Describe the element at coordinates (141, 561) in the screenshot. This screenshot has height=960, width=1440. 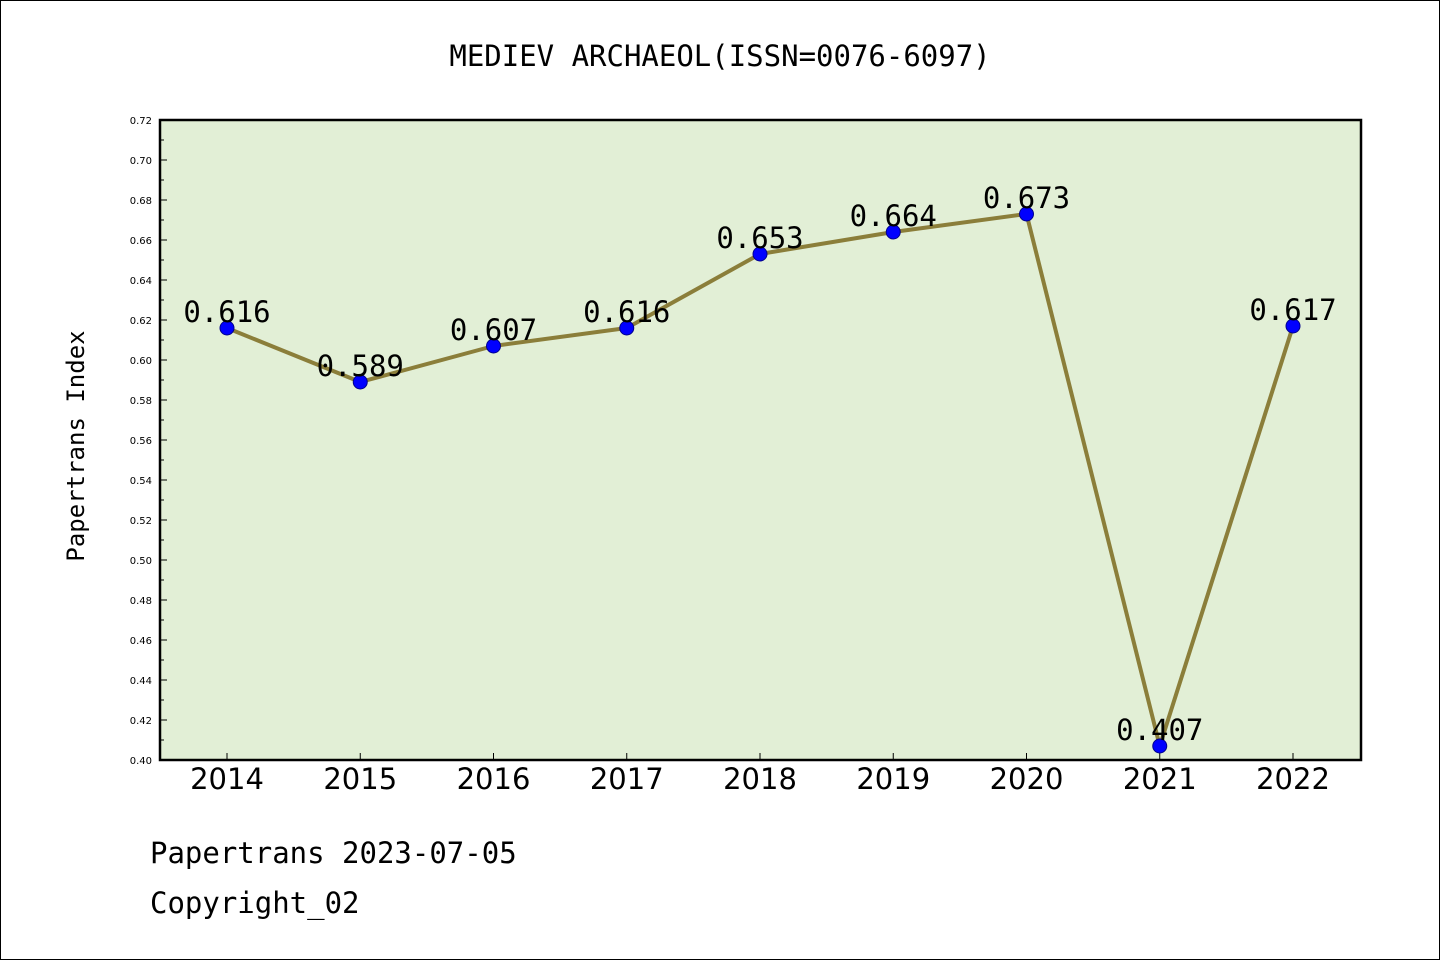
I see `y-tick-label: 0.50` at that location.